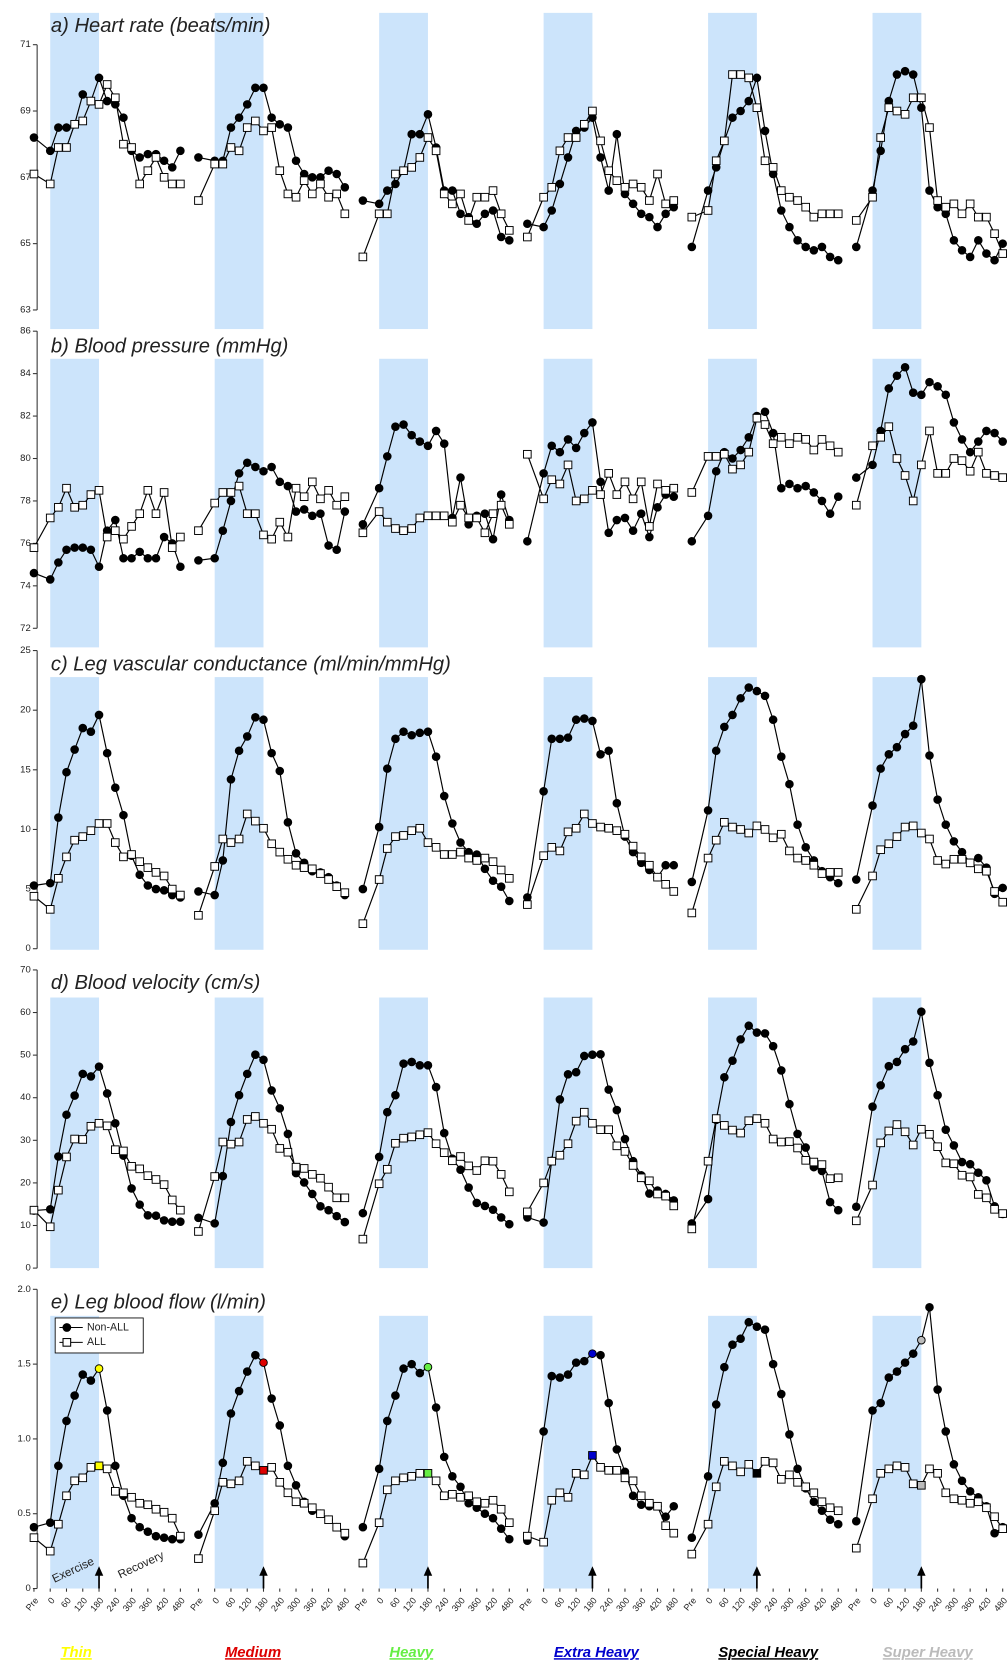 This screenshot has height=1664, width=1008. I want to click on panel-title: e) Leg blood flow (l/min), so click(158, 1302).